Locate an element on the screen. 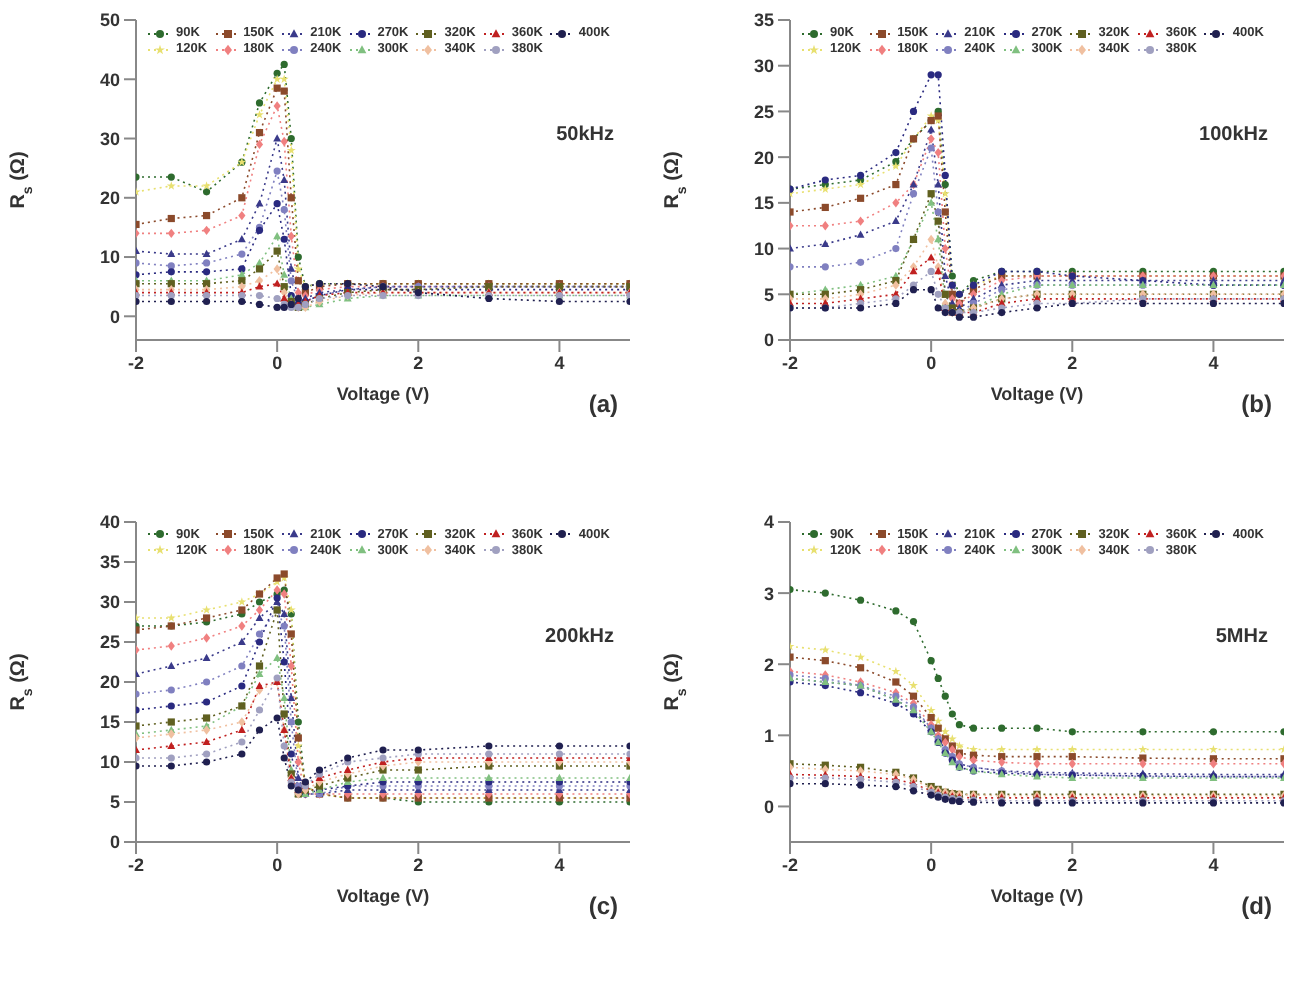  annotation: 200kHz is located at coordinates (579, 636).